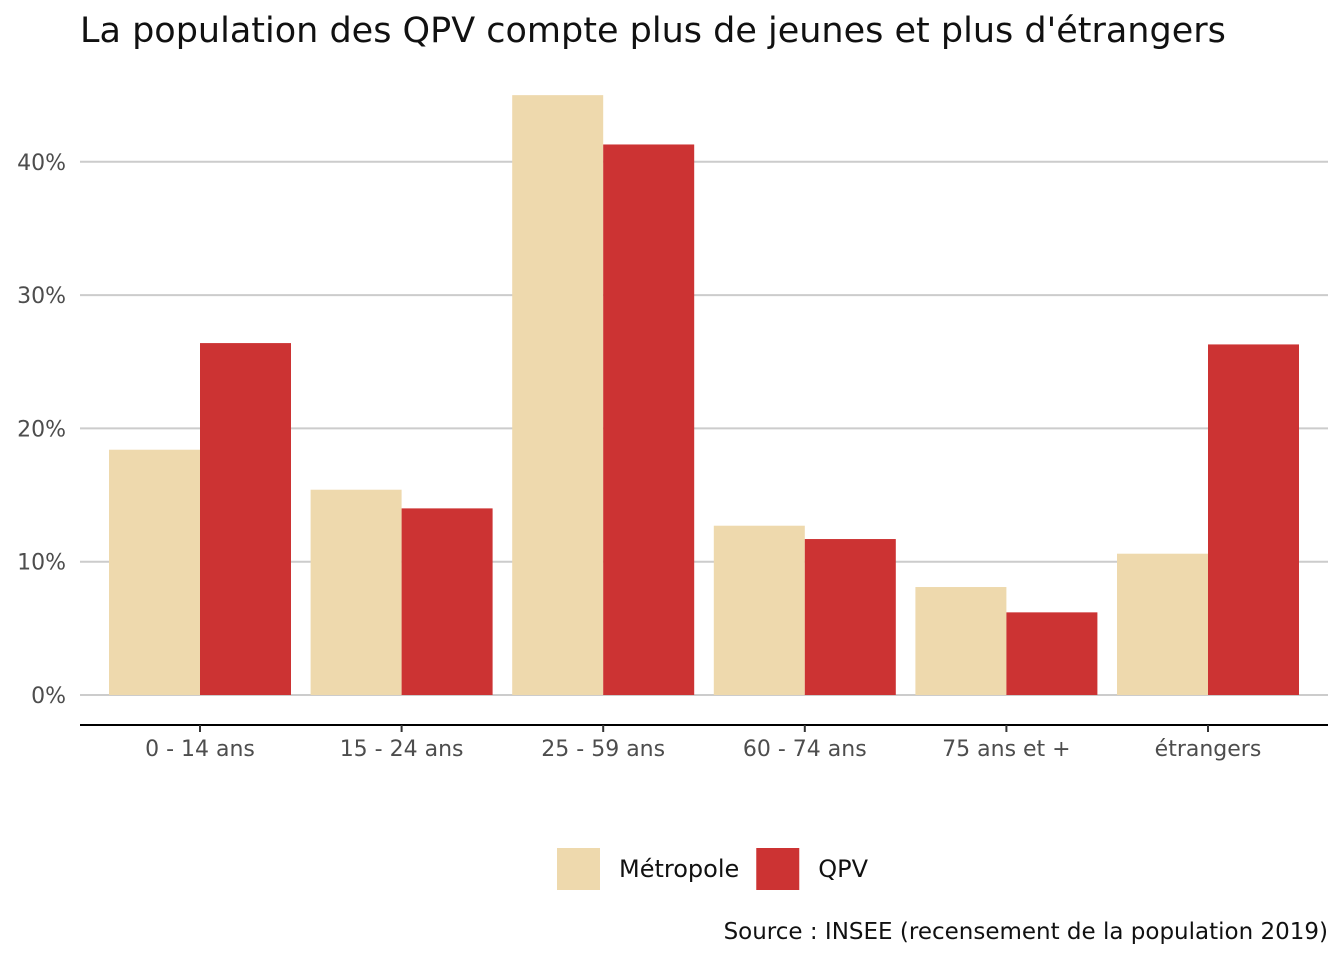  I want to click on legend: Métropole QPV, so click(713, 869).